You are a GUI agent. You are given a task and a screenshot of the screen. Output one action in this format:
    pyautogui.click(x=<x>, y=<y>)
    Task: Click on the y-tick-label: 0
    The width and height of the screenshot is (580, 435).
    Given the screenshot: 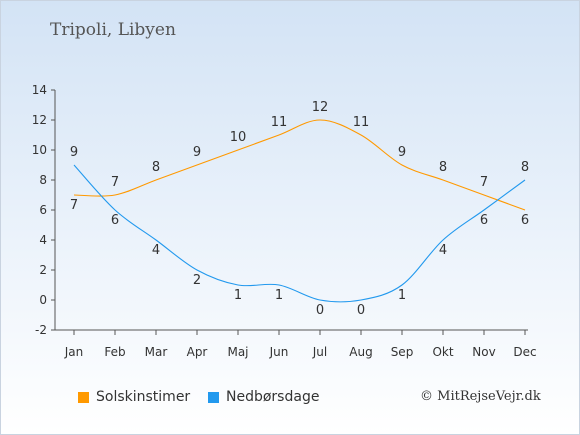 What is the action you would take?
    pyautogui.click(x=43, y=300)
    